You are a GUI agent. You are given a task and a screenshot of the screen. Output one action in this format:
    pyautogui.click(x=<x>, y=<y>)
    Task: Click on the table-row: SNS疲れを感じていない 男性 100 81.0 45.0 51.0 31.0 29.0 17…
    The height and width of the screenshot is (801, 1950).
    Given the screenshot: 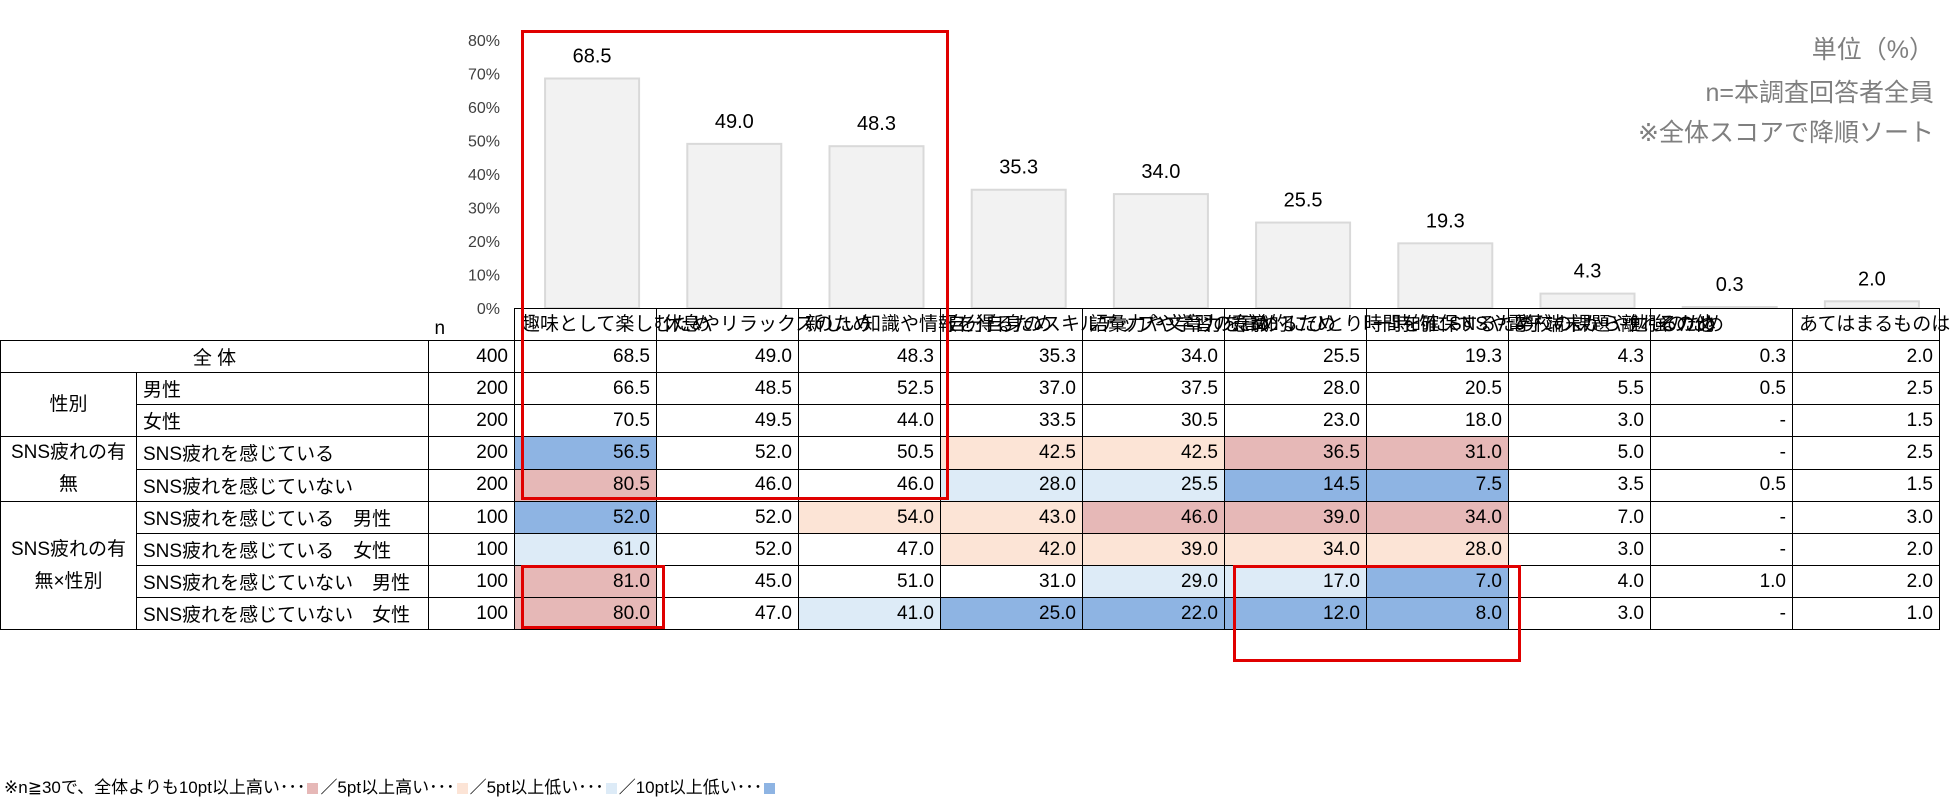 What is the action you would take?
    pyautogui.click(x=970, y=581)
    